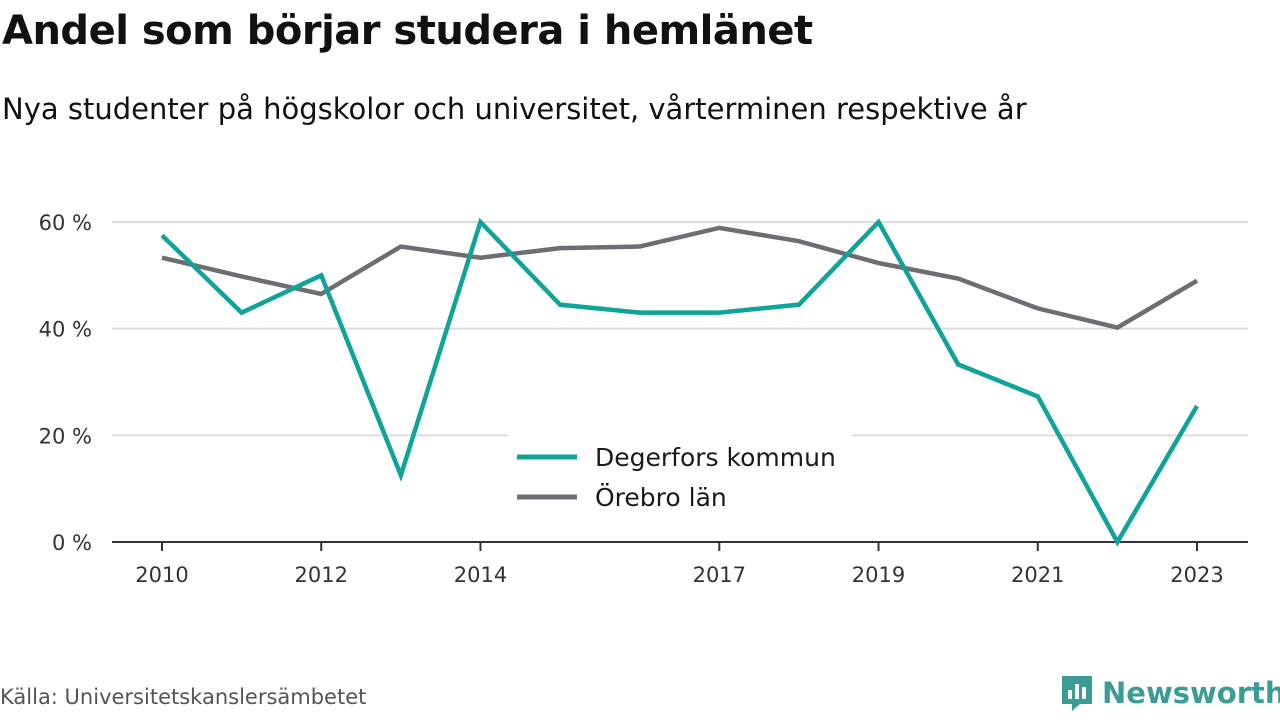 The width and height of the screenshot is (1280, 720). Describe the element at coordinates (715, 457) in the screenshot. I see `legend-label: Degerfors kommun` at that location.